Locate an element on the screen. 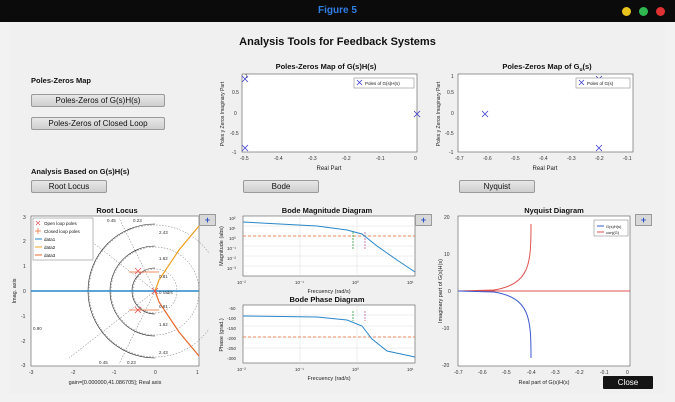 The width and height of the screenshot is (675, 402). bode-button: Bode is located at coordinates (281, 186).